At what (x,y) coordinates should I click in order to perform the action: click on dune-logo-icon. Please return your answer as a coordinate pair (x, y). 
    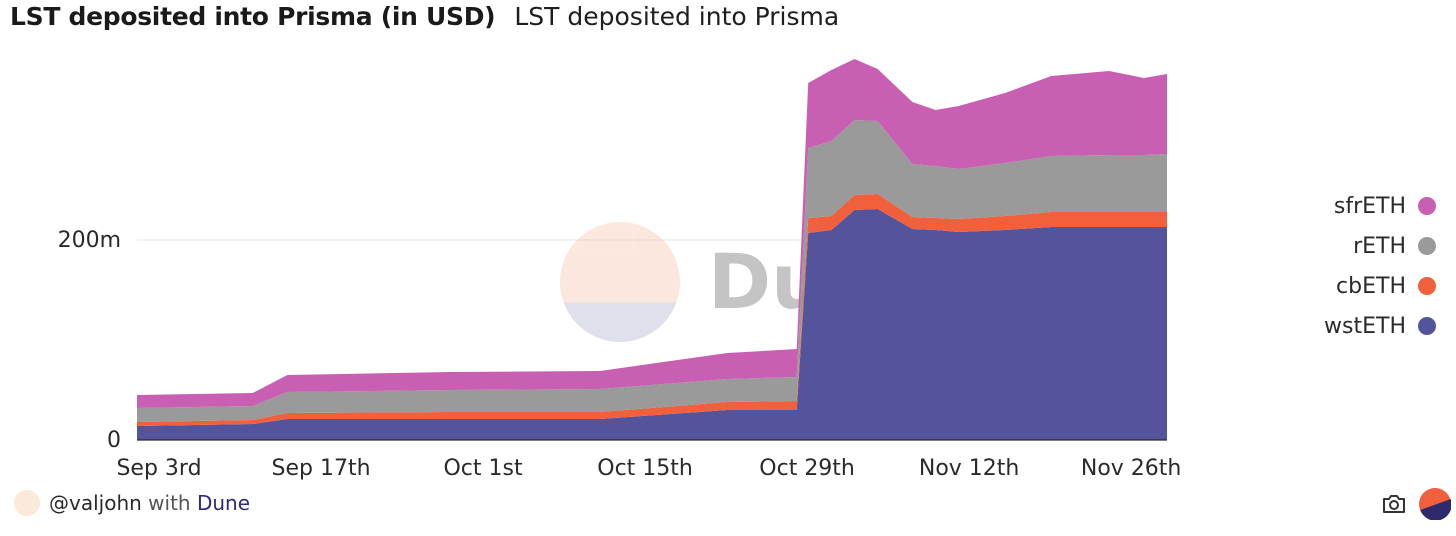
    Looking at the image, I should click on (1435, 504).